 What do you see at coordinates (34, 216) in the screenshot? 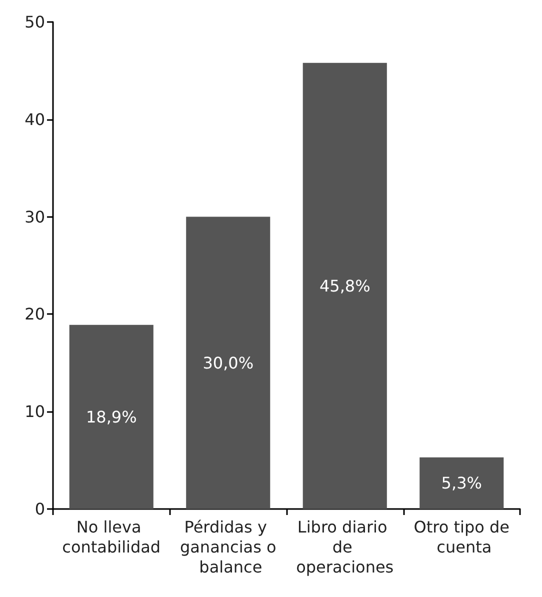
I see `y-tick-label: 30` at bounding box center [34, 216].